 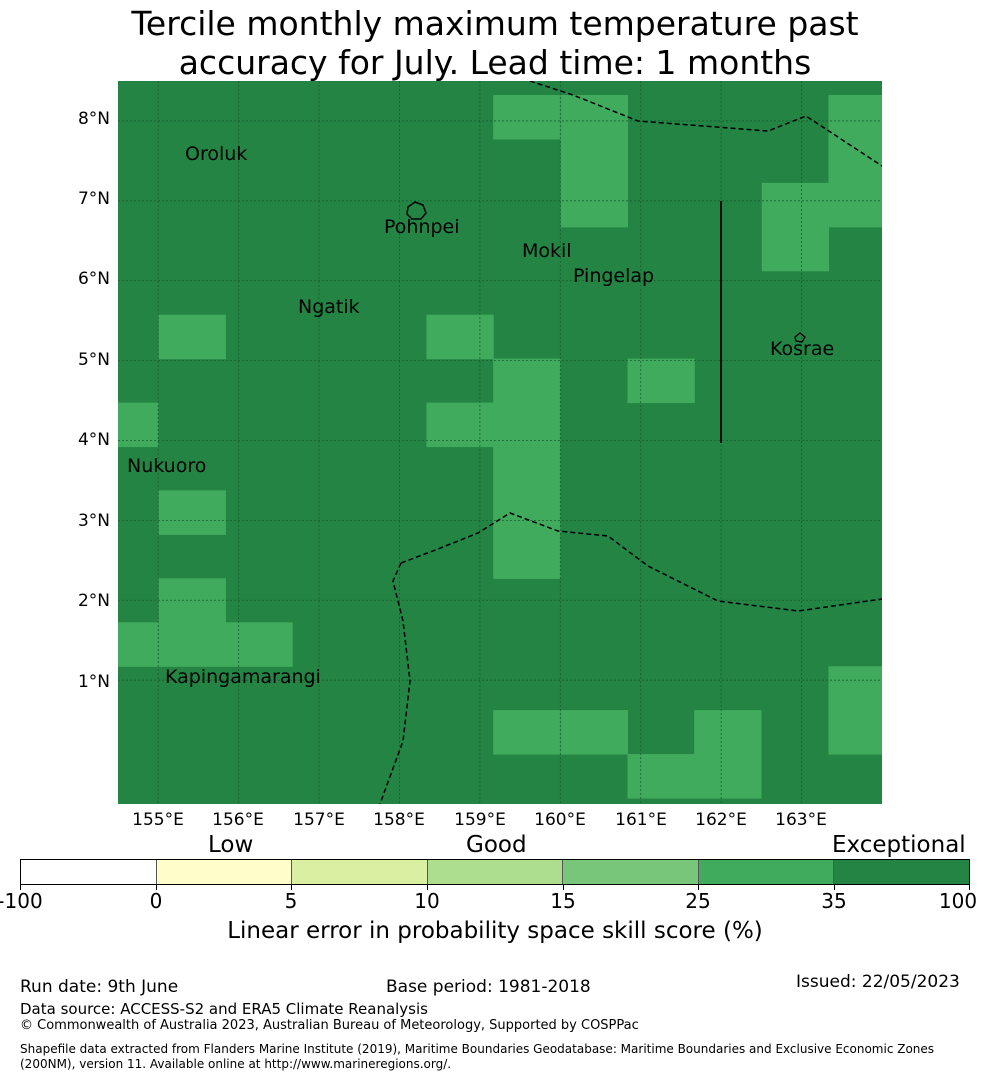 I want to click on island-label-mokil: Mokil, so click(x=547, y=251).